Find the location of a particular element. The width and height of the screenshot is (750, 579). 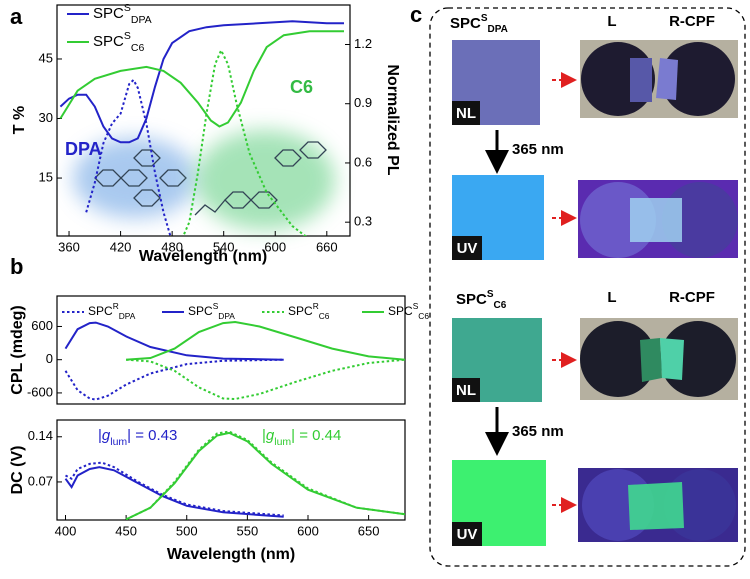

legend-label: SPCRC6 is located at coordinates (309, 311).